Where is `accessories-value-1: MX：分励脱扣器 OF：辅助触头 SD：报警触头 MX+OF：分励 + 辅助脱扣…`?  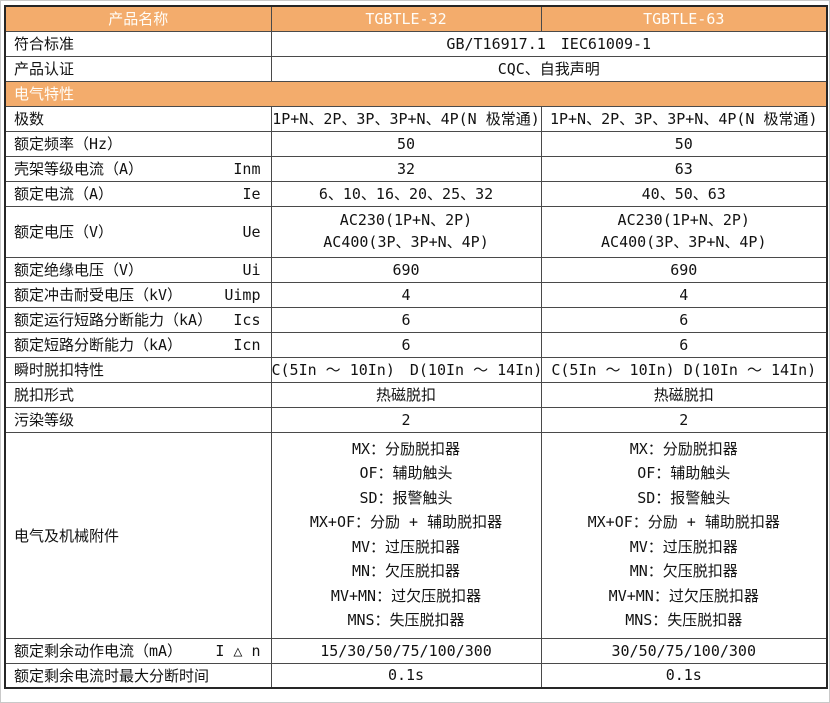
accessories-value-1: MX：分励脱扣器 OF：辅助触头 SD：报警触头 MX+OF：分励 + 辅助脱扣… is located at coordinates (406, 535).